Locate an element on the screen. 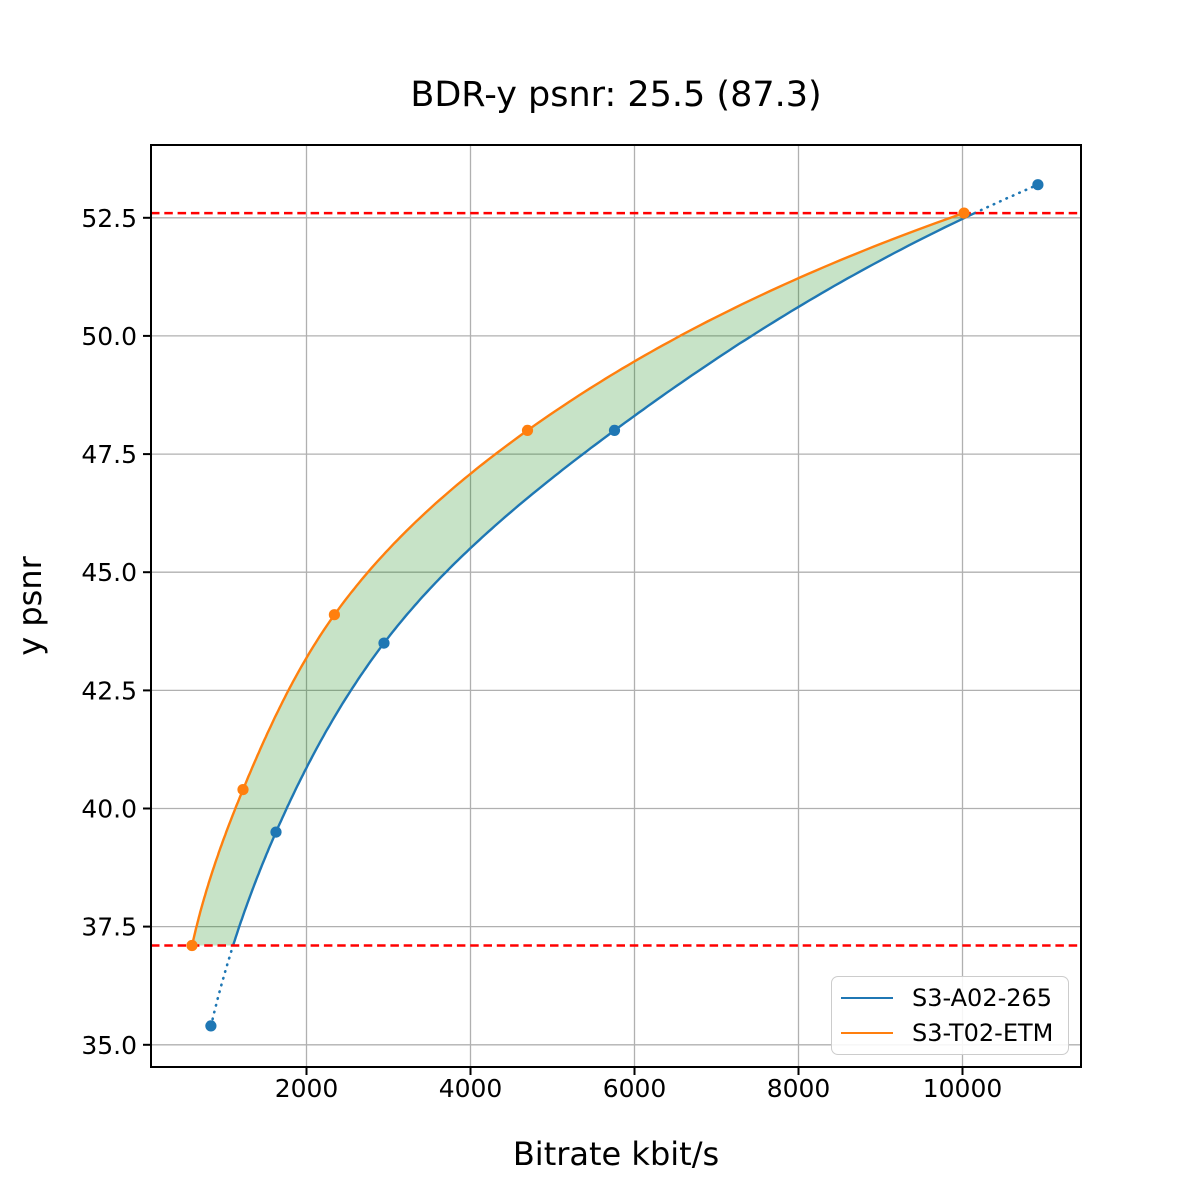 The image size is (1200, 1200). y-tick-label: 52.5 is located at coordinates (109, 218).